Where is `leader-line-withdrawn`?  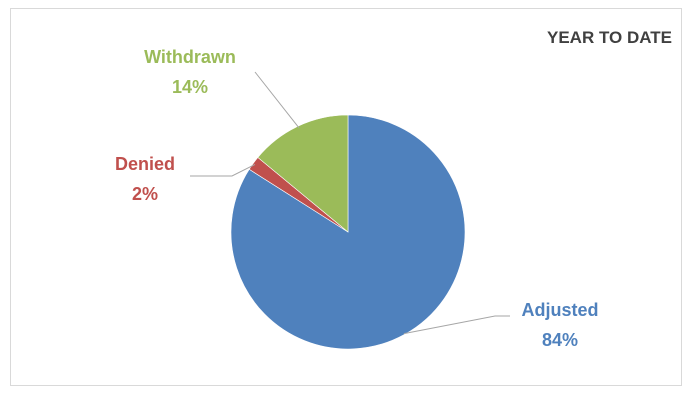
leader-line-withdrawn is located at coordinates (277, 100).